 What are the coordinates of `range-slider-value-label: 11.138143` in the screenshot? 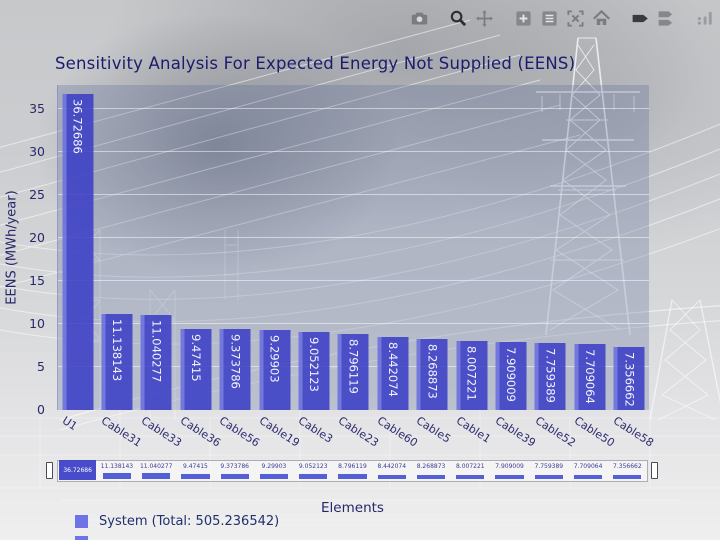 It's located at (117, 466).